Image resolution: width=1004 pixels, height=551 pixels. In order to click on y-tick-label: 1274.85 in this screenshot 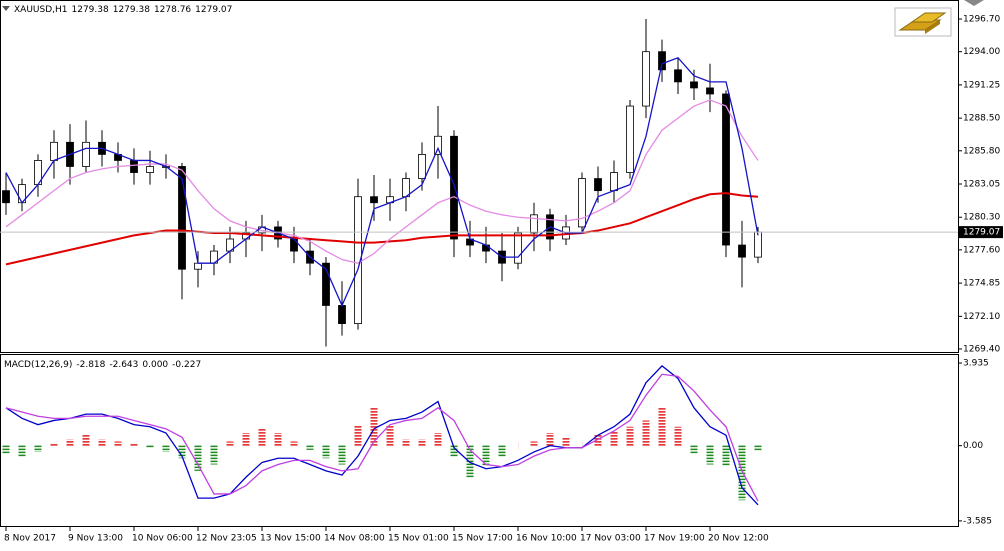, I will do `click(981, 284)`.